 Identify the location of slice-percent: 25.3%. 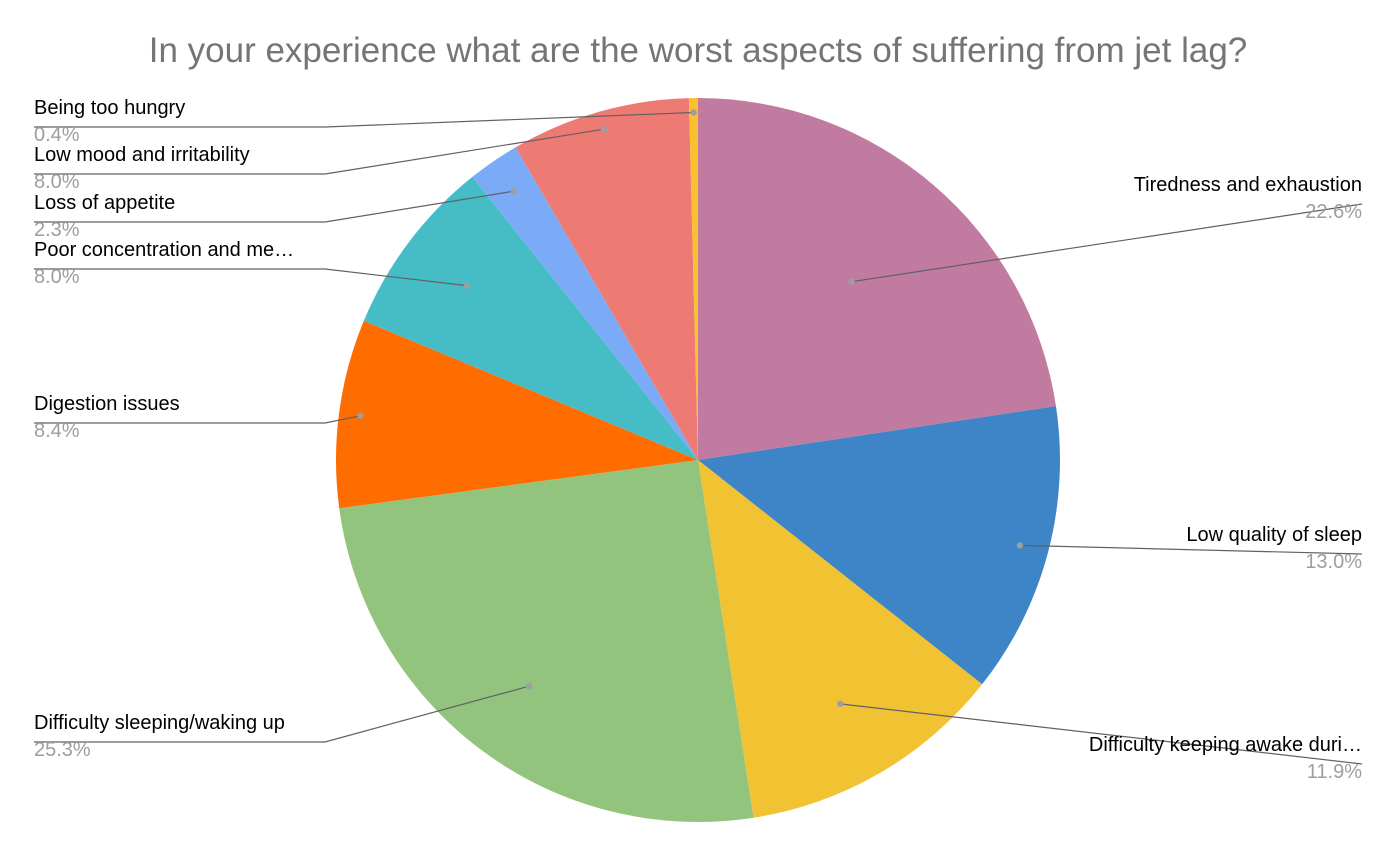
(62, 750).